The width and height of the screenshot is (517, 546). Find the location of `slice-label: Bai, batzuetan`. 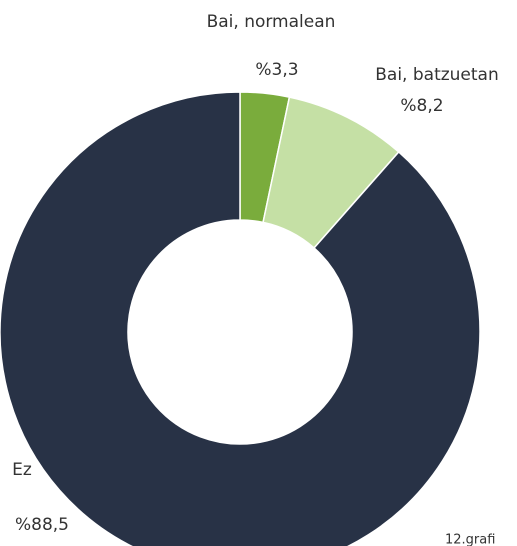

slice-label: Bai, batzuetan is located at coordinates (437, 75).